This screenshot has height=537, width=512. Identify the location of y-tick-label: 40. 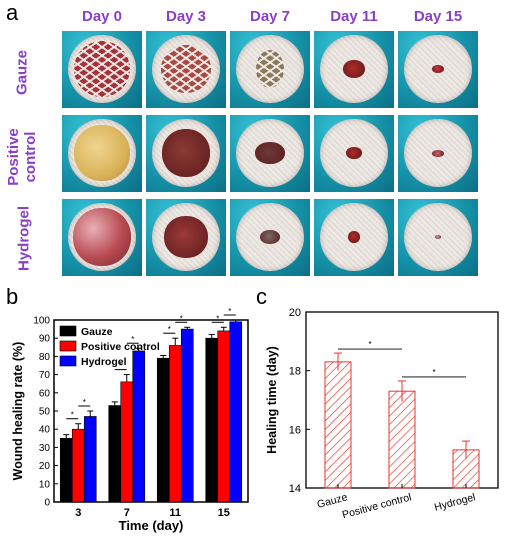
(45, 430).